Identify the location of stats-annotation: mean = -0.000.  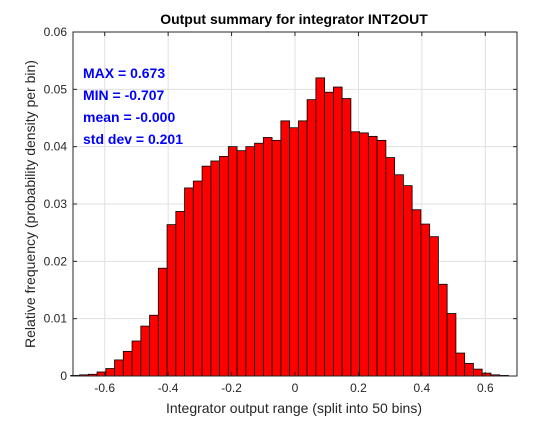
(129, 117).